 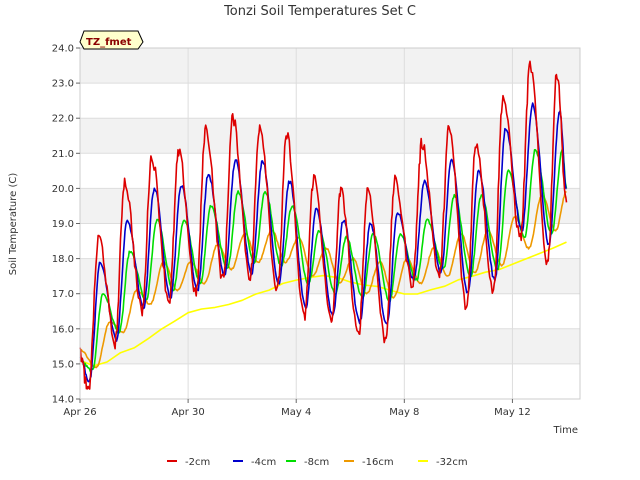 I want to click on x-tick-label: Apr 30, so click(x=188, y=412).